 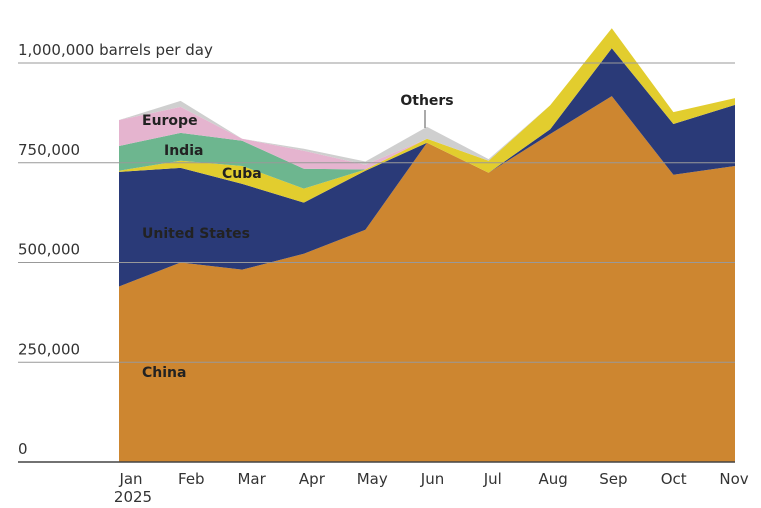 I want to click on y-tick-label: 250,000, so click(x=49, y=349).